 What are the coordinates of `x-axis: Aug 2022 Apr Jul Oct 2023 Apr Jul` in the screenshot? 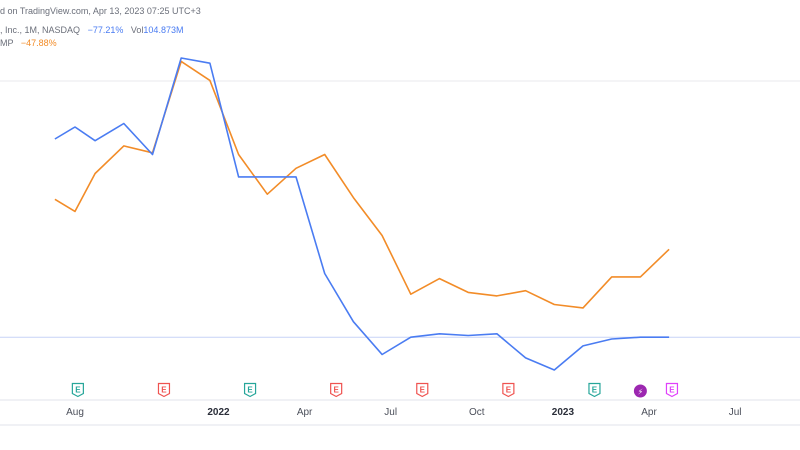 It's located at (400, 412).